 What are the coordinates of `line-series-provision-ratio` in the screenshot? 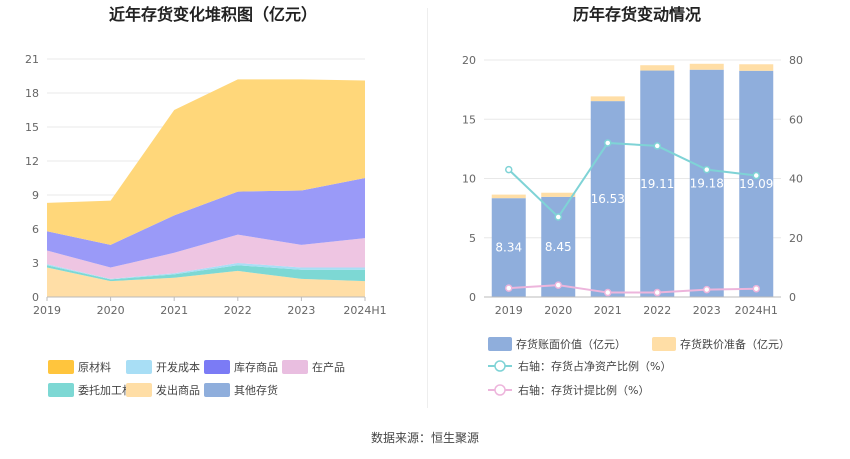 It's located at (632, 289).